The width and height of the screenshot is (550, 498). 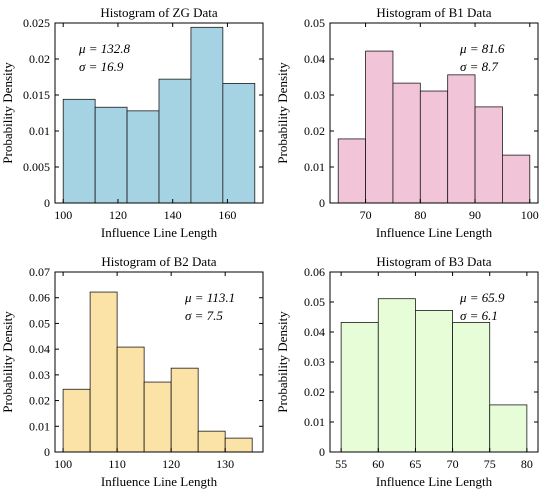 What do you see at coordinates (36, 23) in the screenshot?
I see `y-tick-label: 0.025` at bounding box center [36, 23].